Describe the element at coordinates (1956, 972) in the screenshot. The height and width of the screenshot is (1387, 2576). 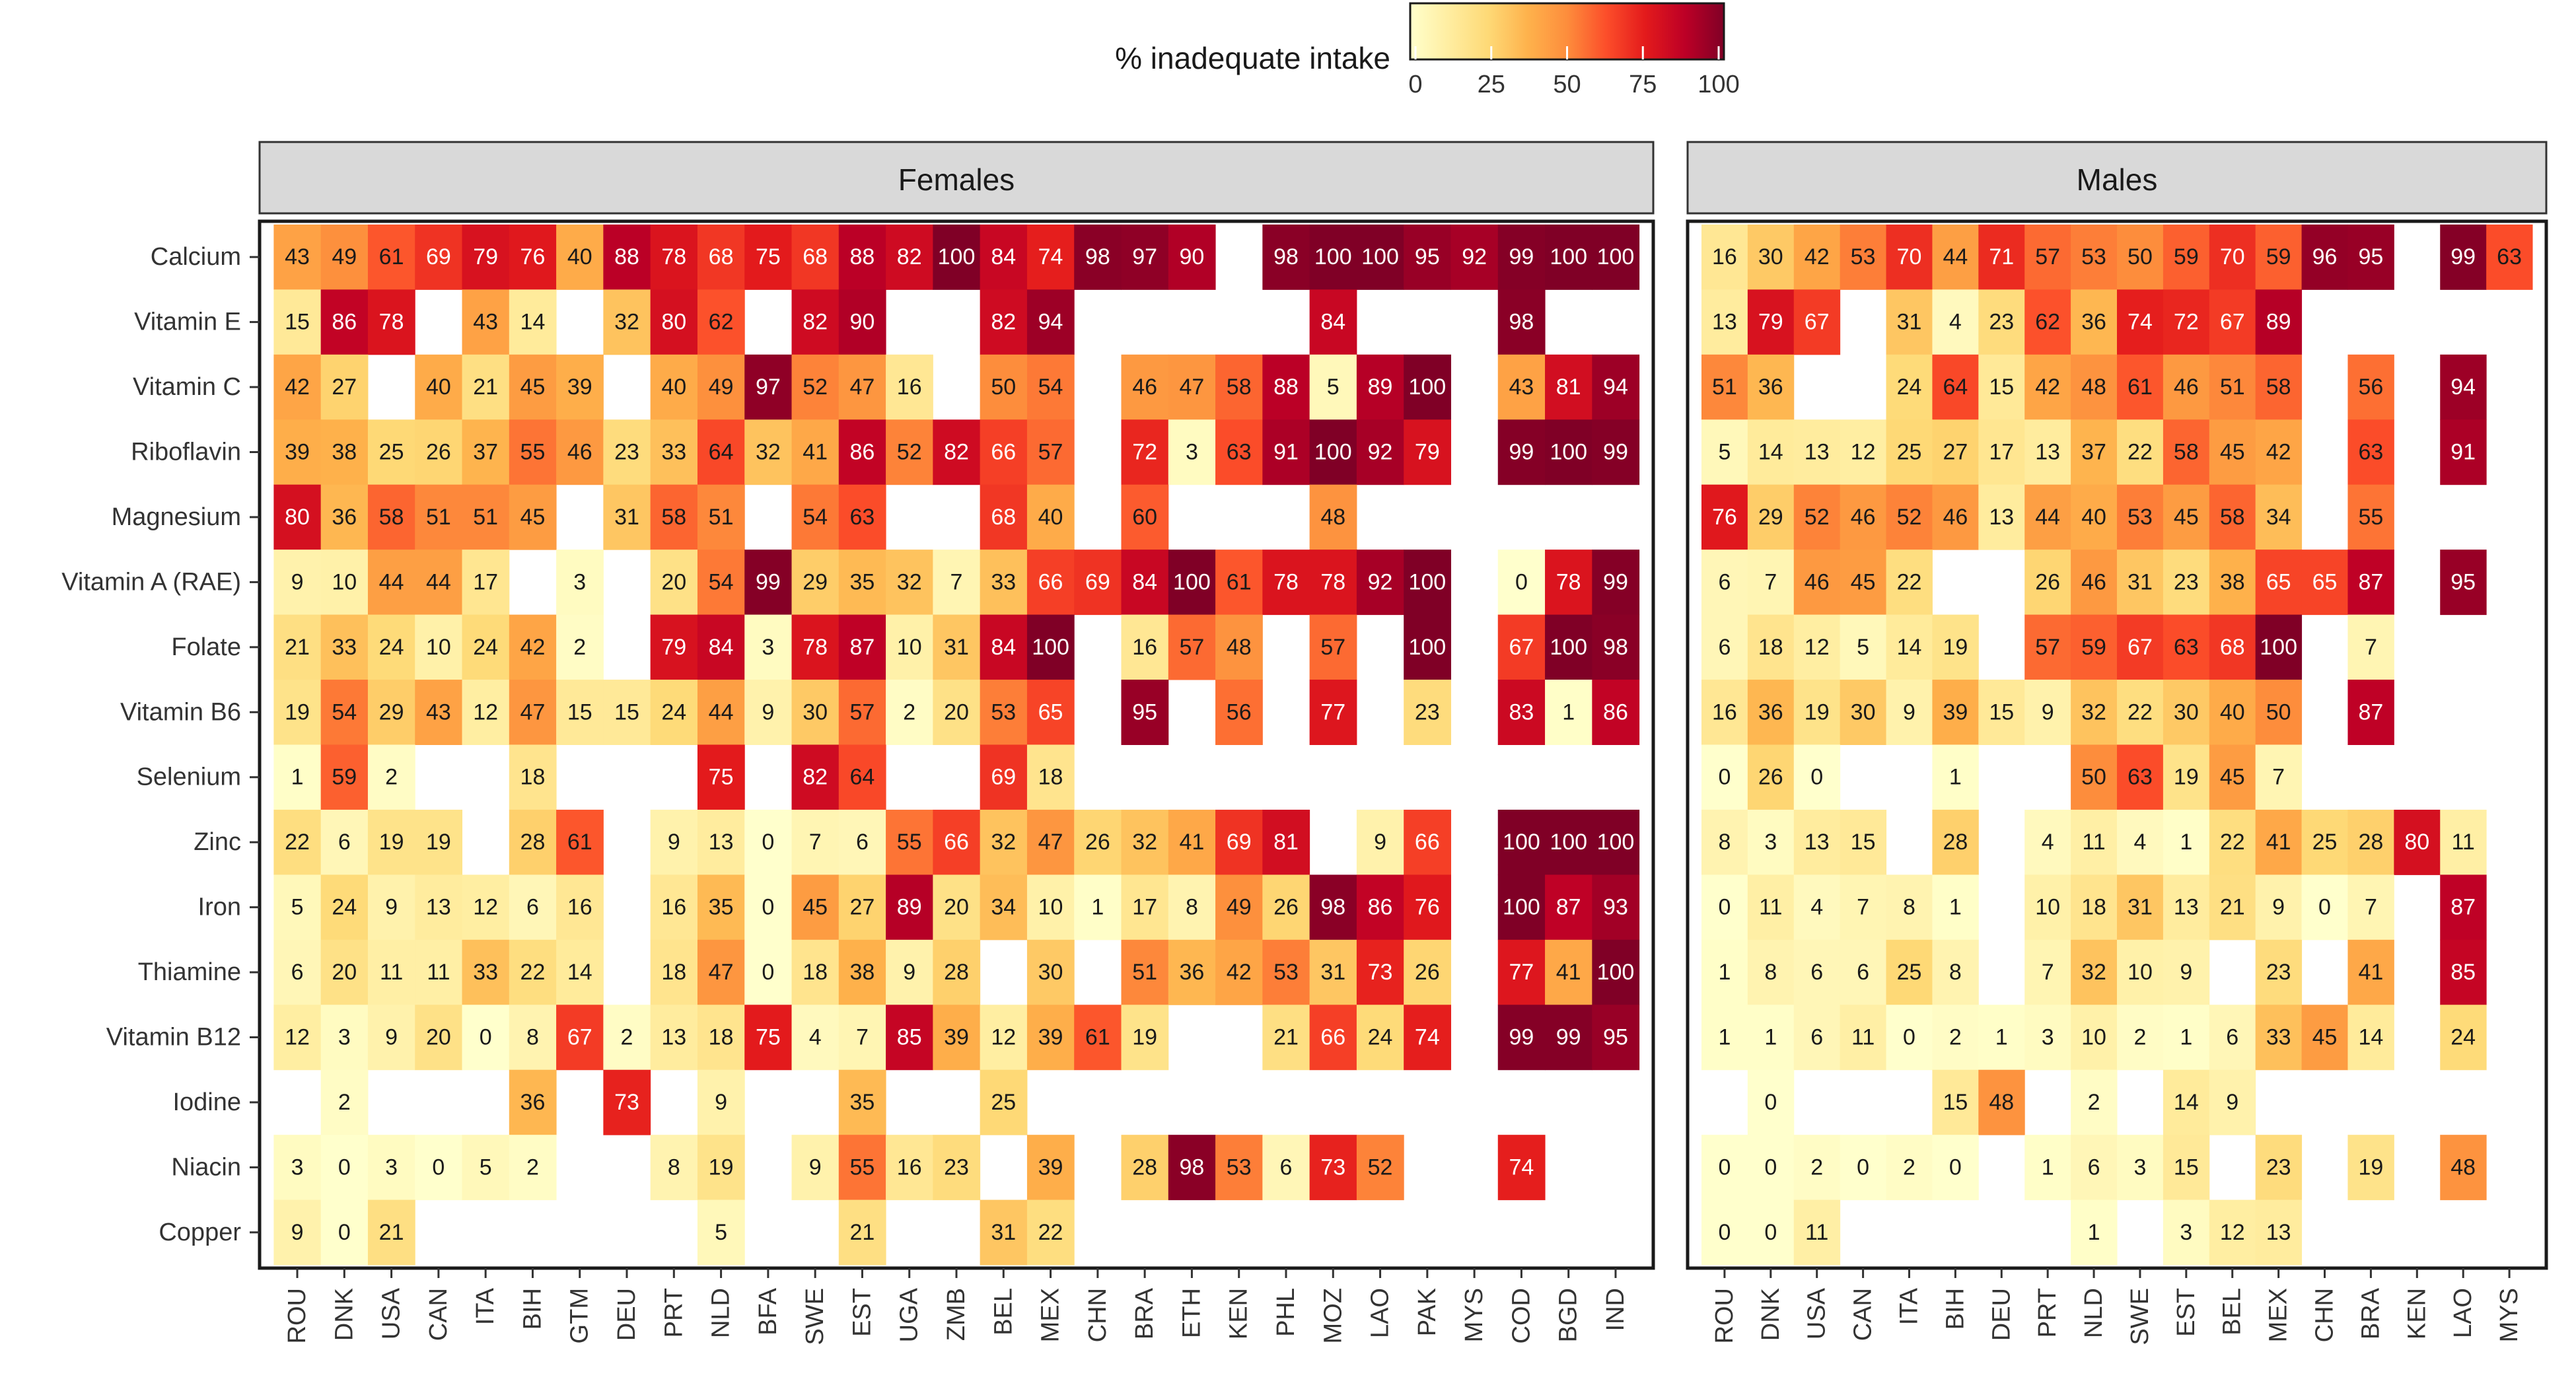
I see `cell-value-label: 8` at that location.